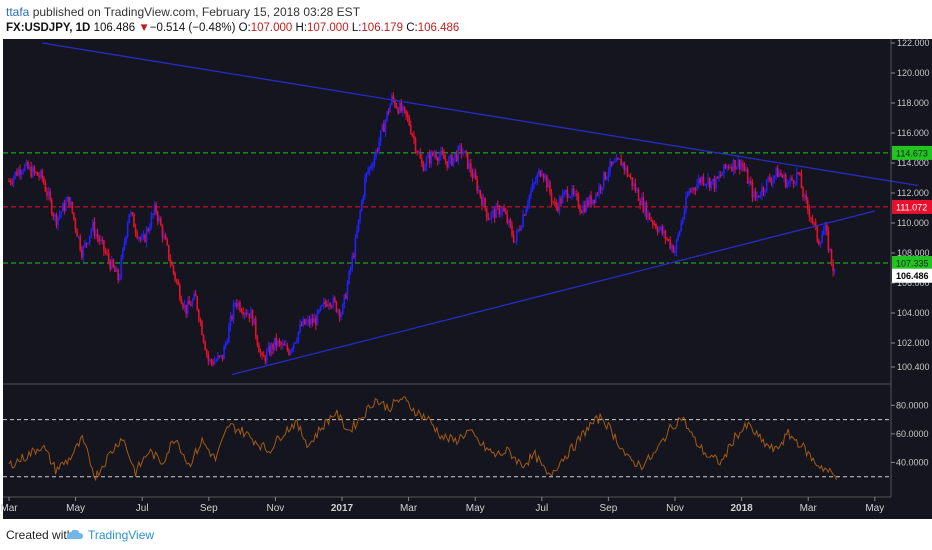 Image resolution: width=932 pixels, height=550 pixels. What do you see at coordinates (467, 508) in the screenshot?
I see `time-axis` at bounding box center [467, 508].